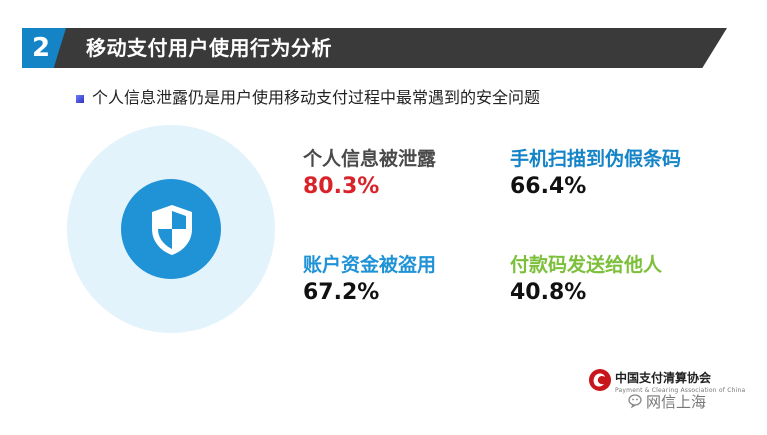 The height and width of the screenshot is (435, 767). What do you see at coordinates (635, 401) in the screenshot?
I see `wechat-icon` at bounding box center [635, 401].